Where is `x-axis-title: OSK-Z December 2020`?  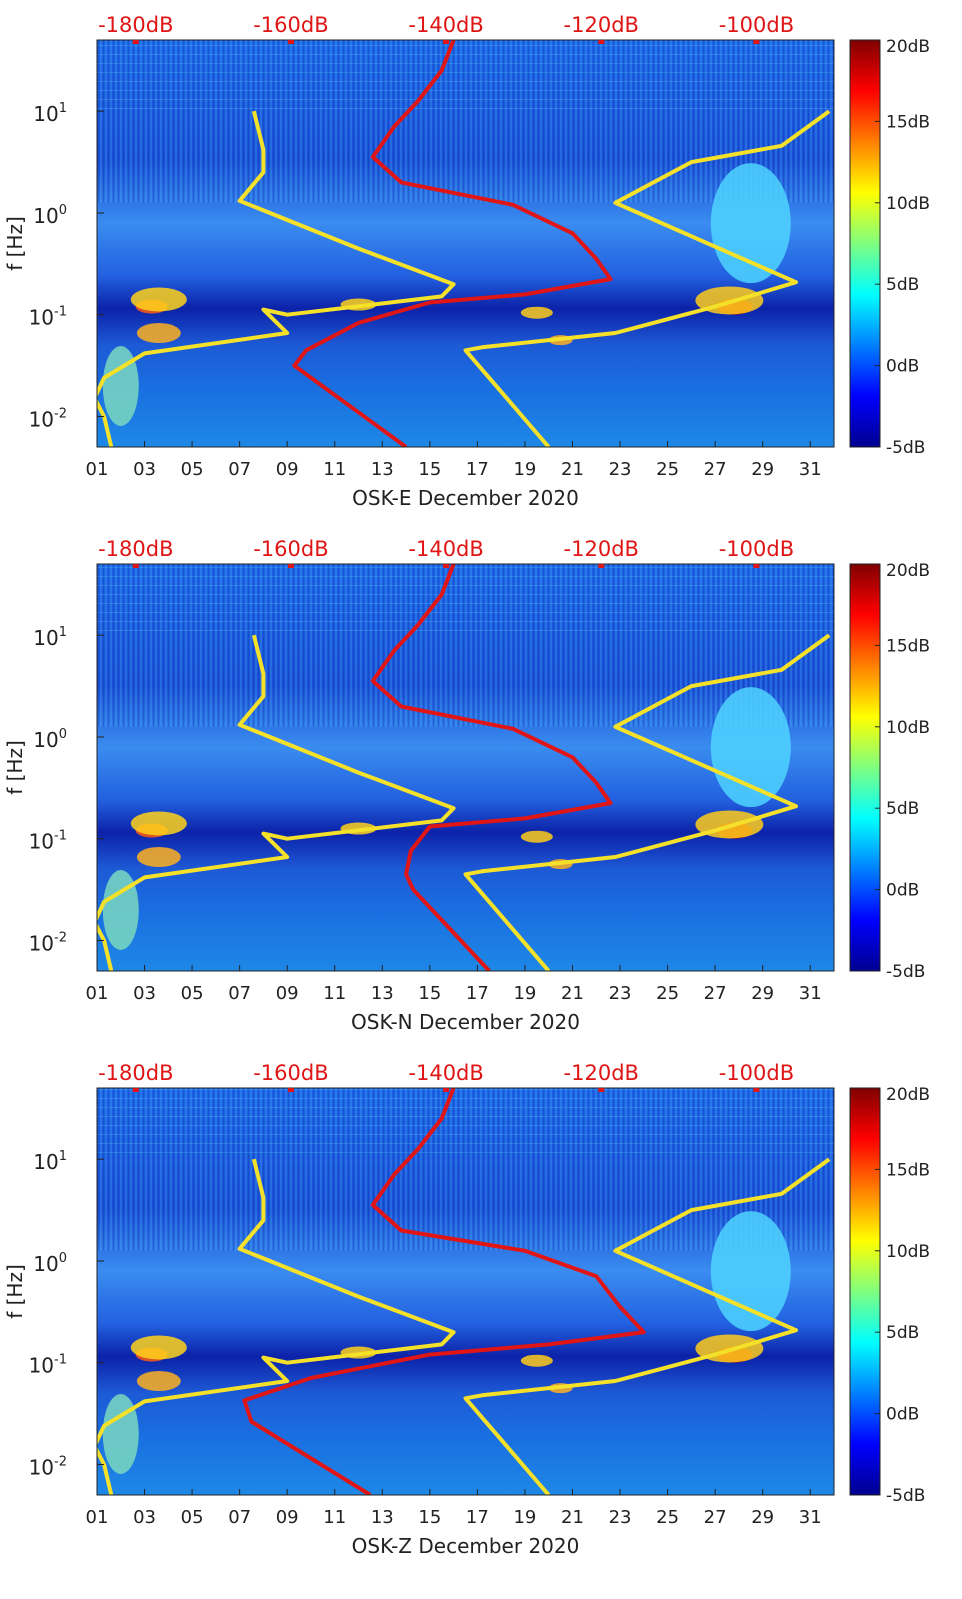 x-axis-title: OSK-Z December 2020 is located at coordinates (466, 1546).